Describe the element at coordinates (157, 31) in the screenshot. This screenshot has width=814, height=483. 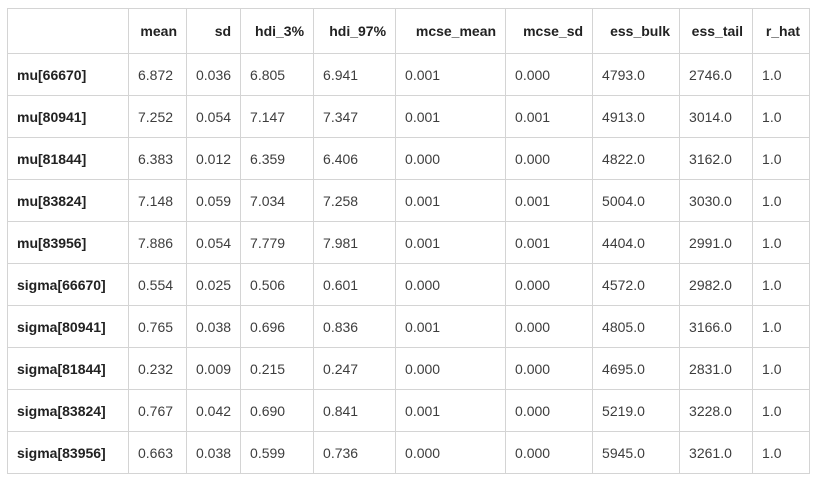
I see `column-header-mean: mean` at that location.